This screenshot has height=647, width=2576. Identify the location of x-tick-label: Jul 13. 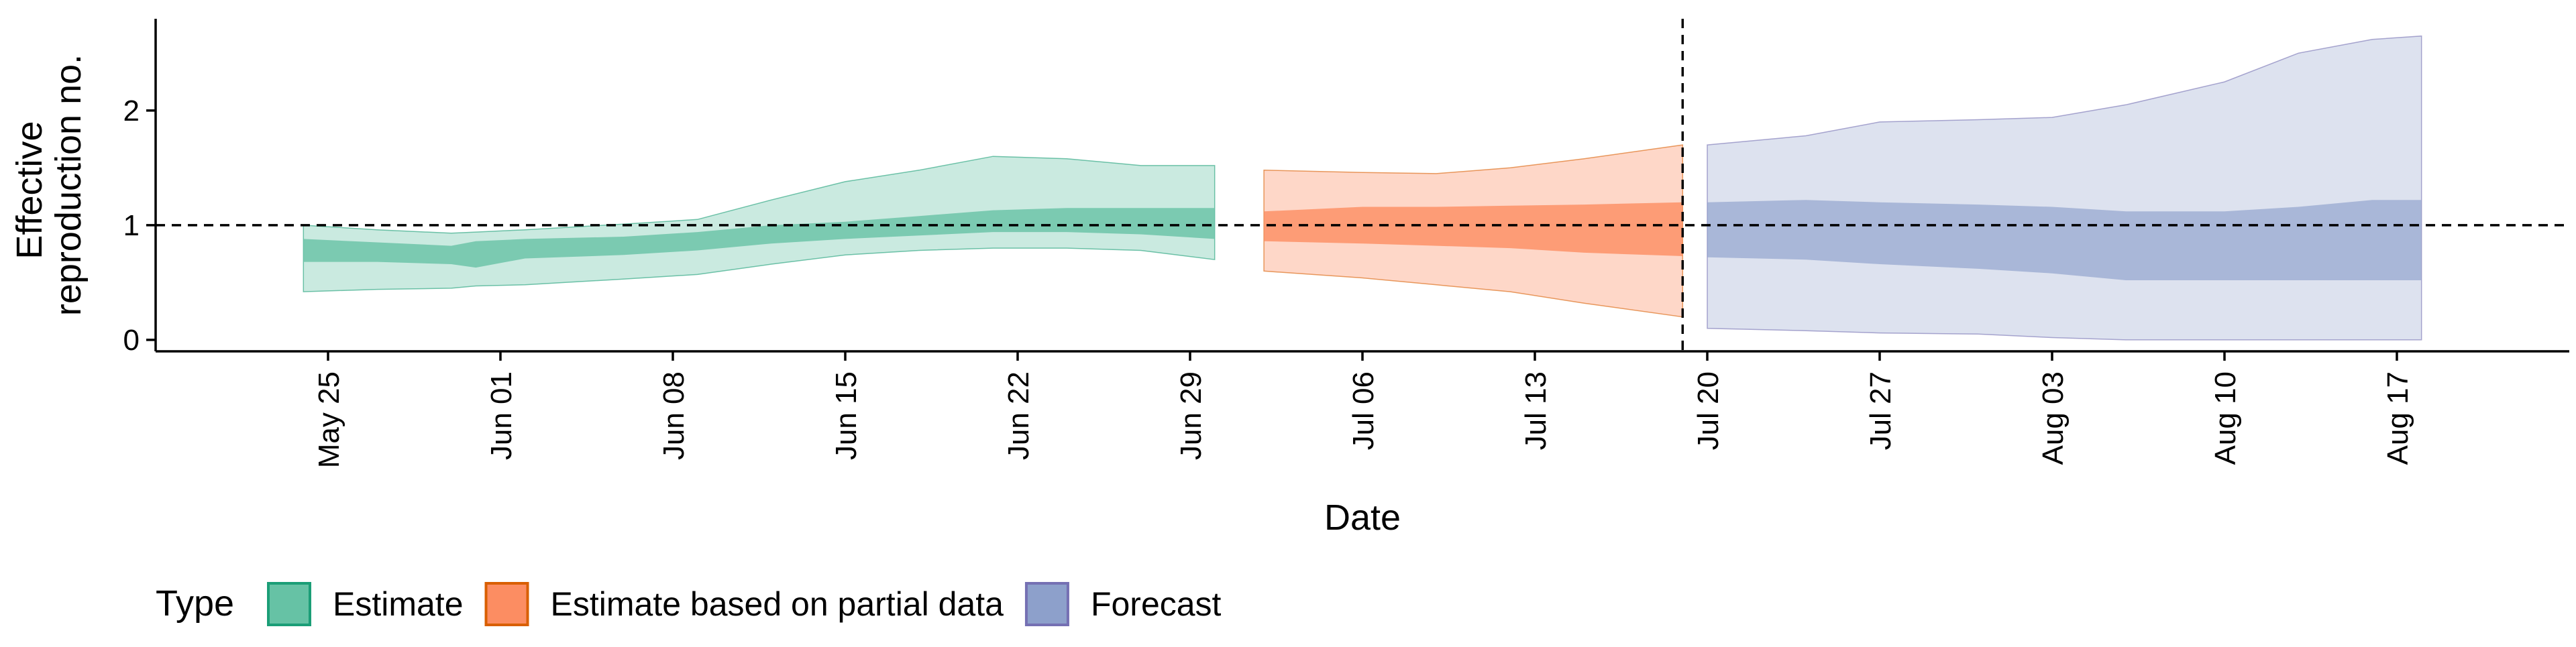
(1535, 411).